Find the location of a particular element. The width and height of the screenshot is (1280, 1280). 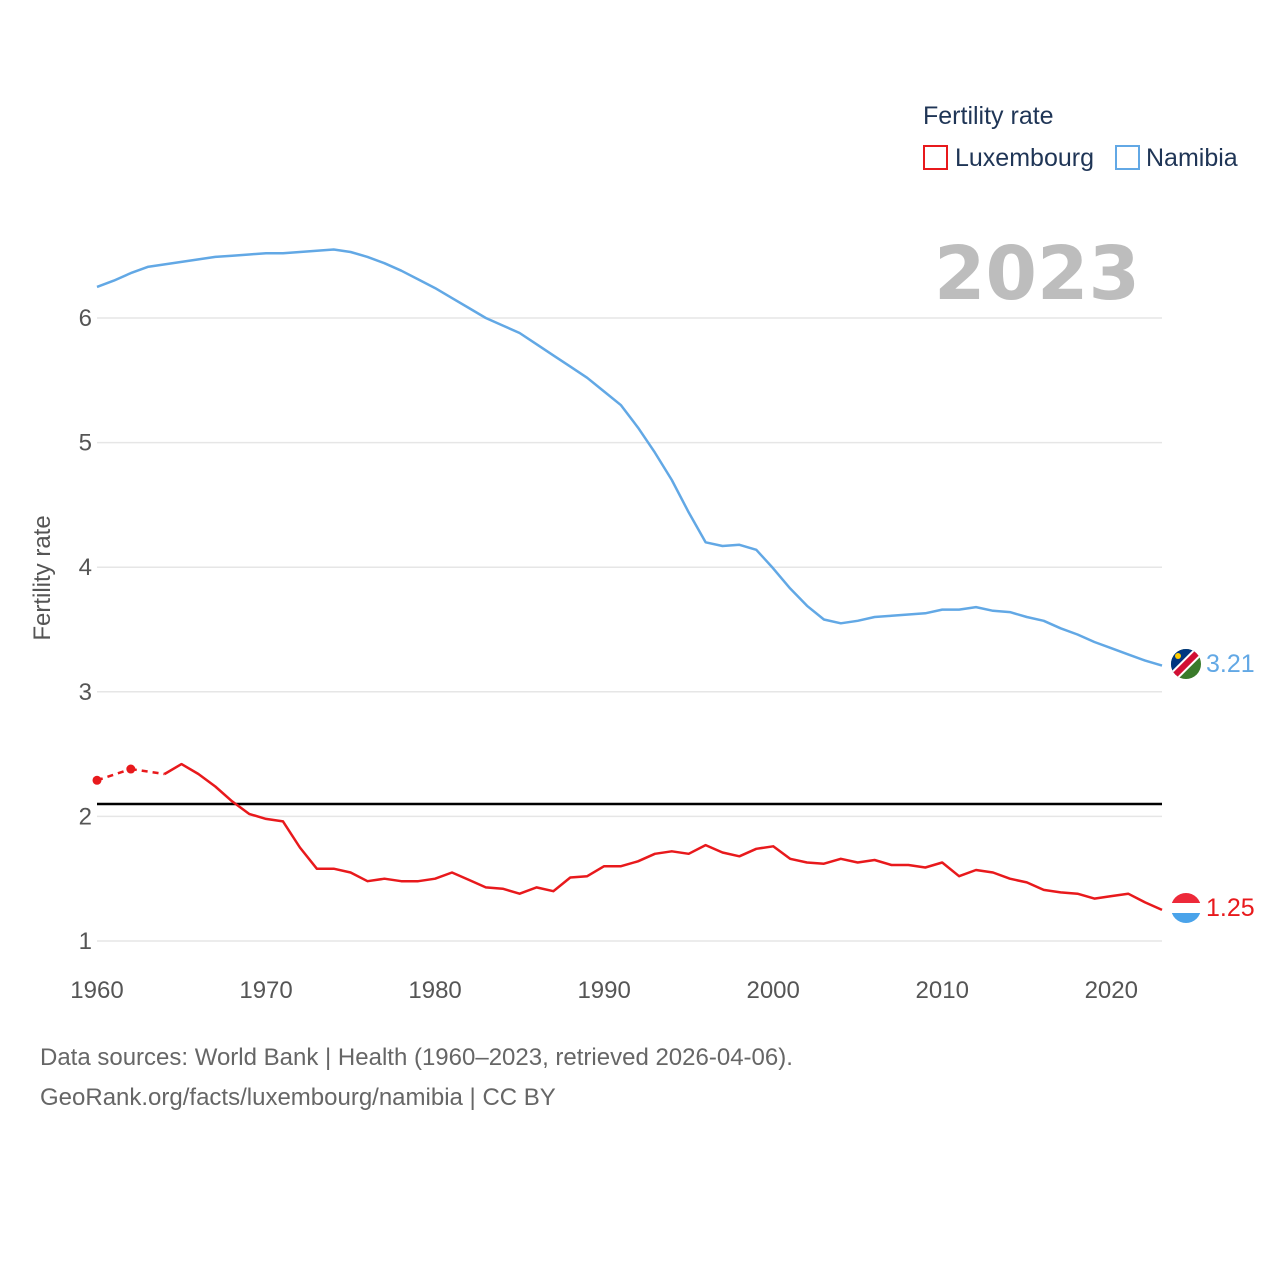

legend-swatch-namibia is located at coordinates (1127, 157).